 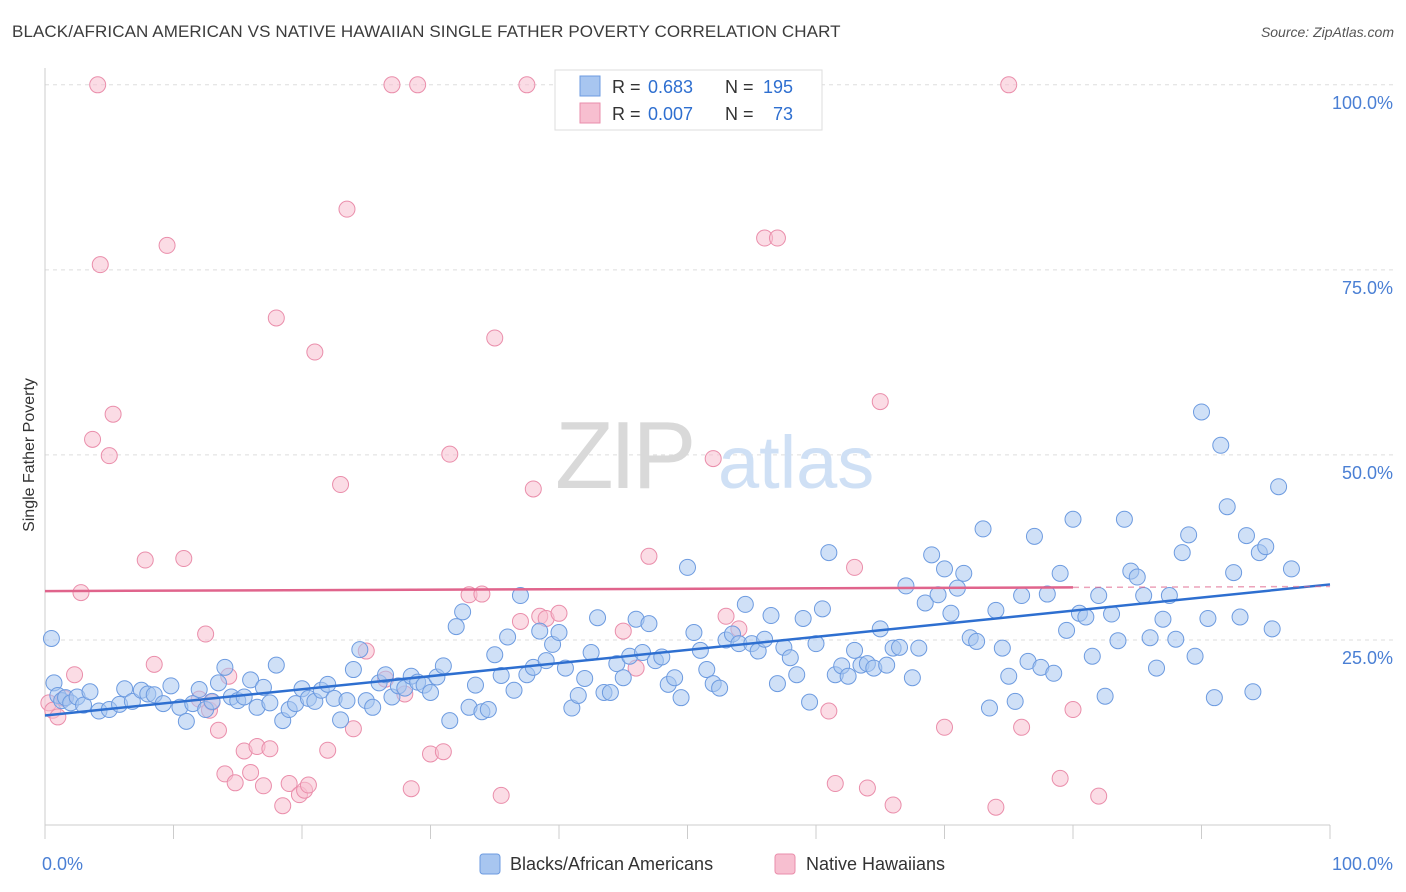 I want to click on series-legend-label-pink: Native Hawaiians, so click(x=875, y=864).